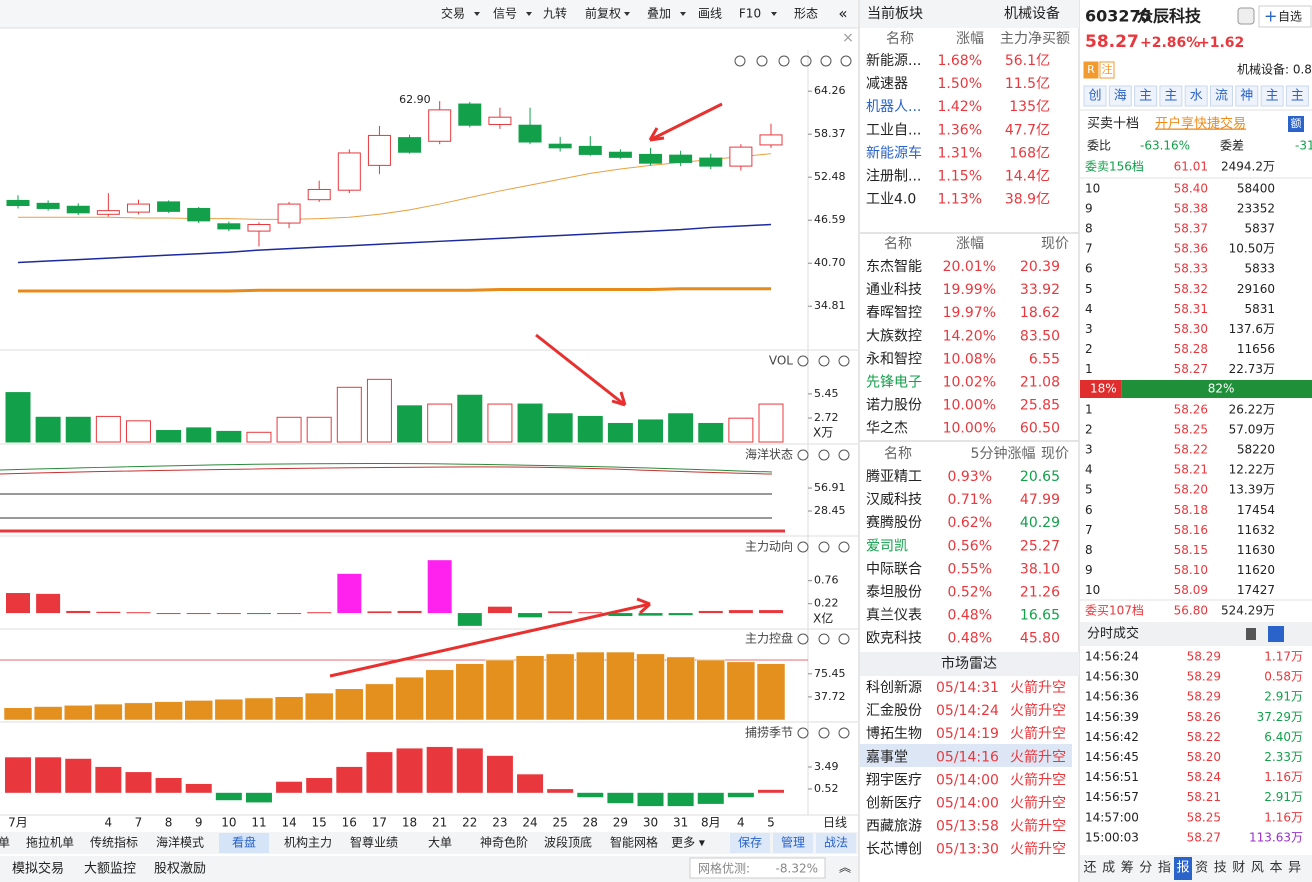 The height and width of the screenshot is (882, 1312). What do you see at coordinates (894, 267) in the screenshot?
I see `row-name: 东杰智能` at bounding box center [894, 267].